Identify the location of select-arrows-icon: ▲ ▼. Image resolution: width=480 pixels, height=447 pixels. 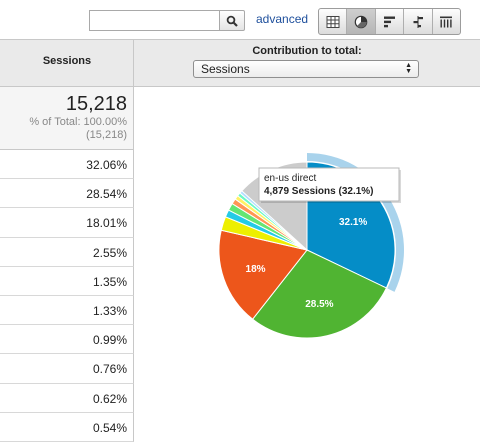
(408, 68).